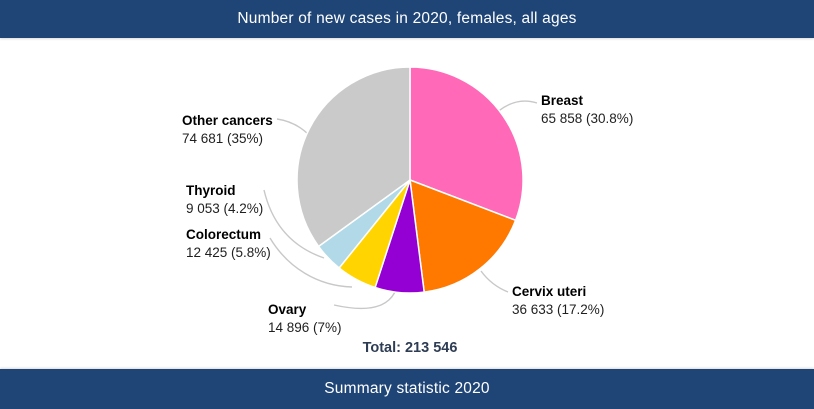  What do you see at coordinates (463, 236) in the screenshot?
I see `pie-slice-cervix-uteri` at bounding box center [463, 236].